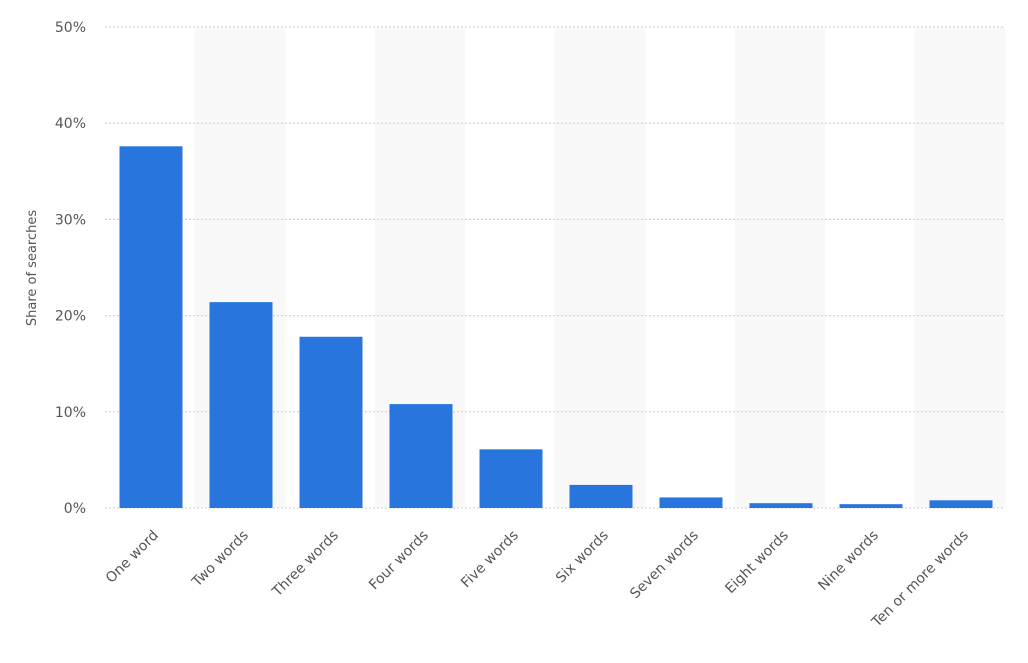 Image resolution: width=1028 pixels, height=663 pixels. I want to click on x-tick-label: Four words, so click(399, 561).